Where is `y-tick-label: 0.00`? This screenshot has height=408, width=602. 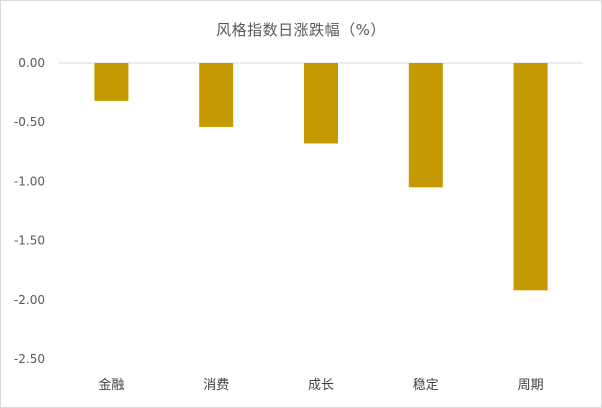 y-tick-label: 0.00 is located at coordinates (31, 63).